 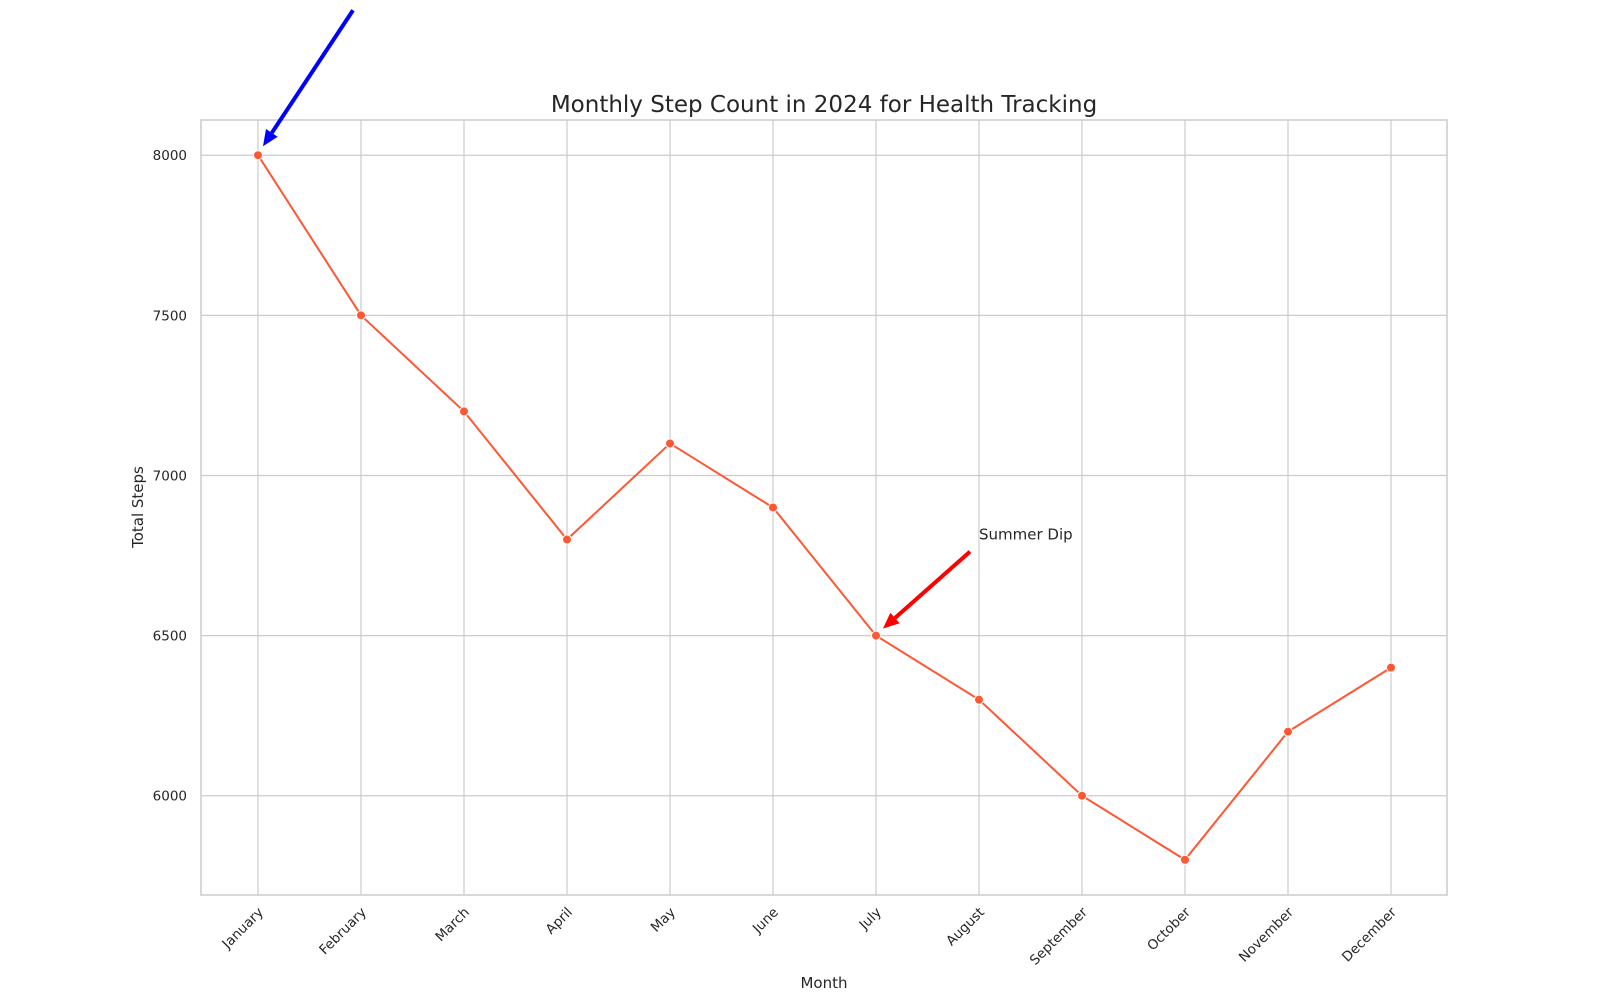 I want to click on y-tick-label: 7000, so click(x=170, y=476).